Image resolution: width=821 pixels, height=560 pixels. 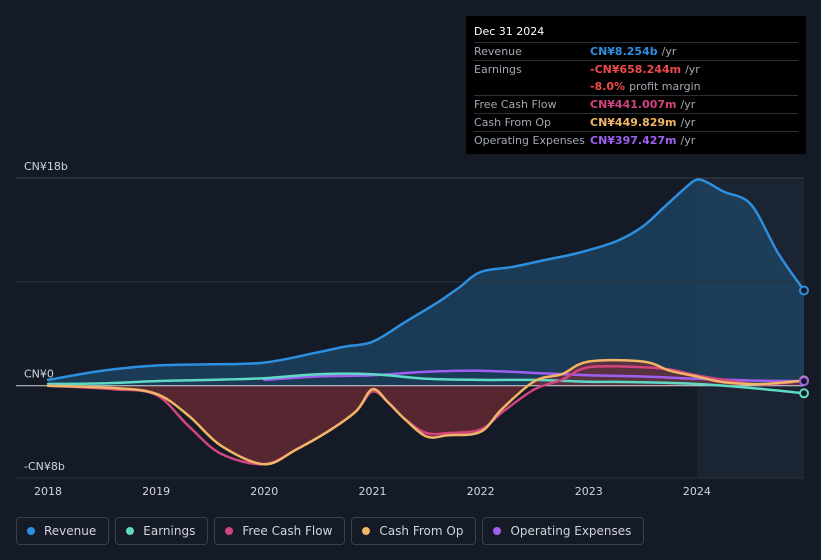 I want to click on tooltip-value: CN¥441.007m, so click(x=633, y=104).